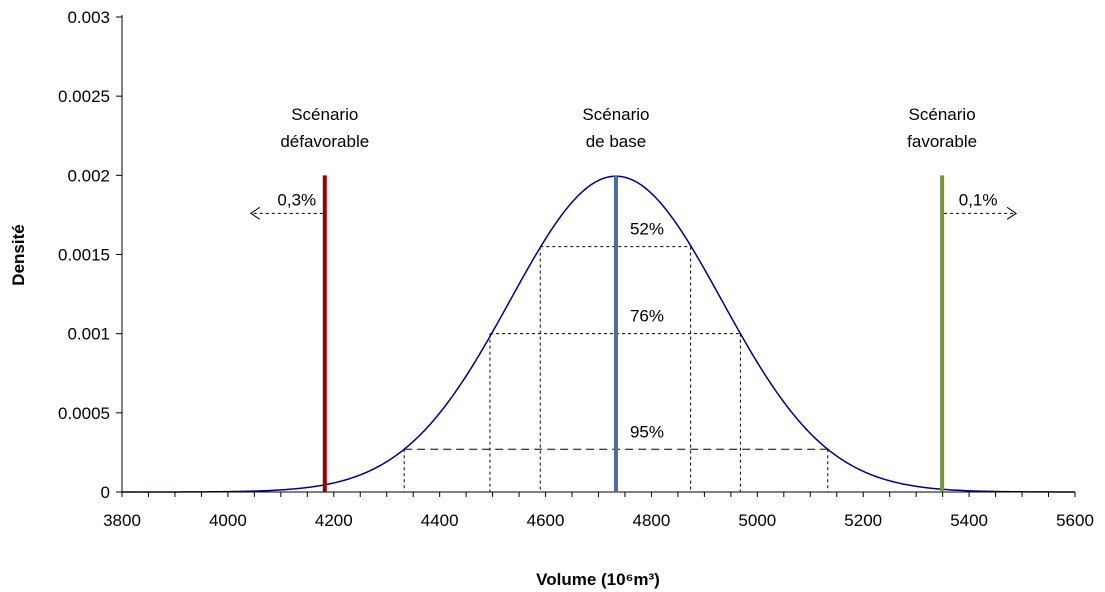 This screenshot has width=1105, height=592. I want to click on x-tick-label: 4400, so click(440, 520).